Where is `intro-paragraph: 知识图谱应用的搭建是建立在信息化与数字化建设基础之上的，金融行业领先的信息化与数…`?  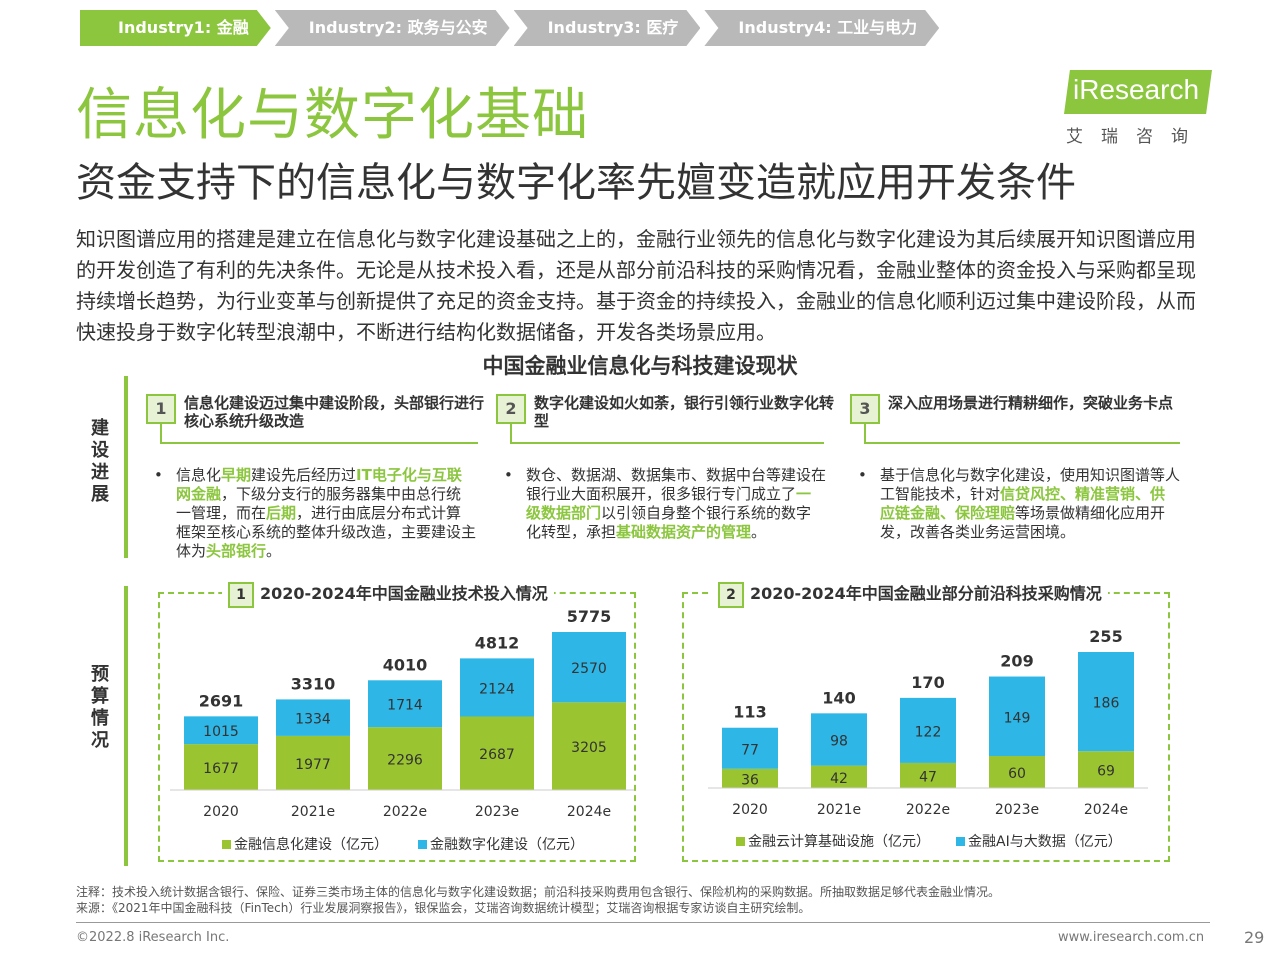 intro-paragraph: 知识图谱应用的搭建是建立在信息化与数字化建设基础之上的，金融行业领先的信息化与数… is located at coordinates (636, 285).